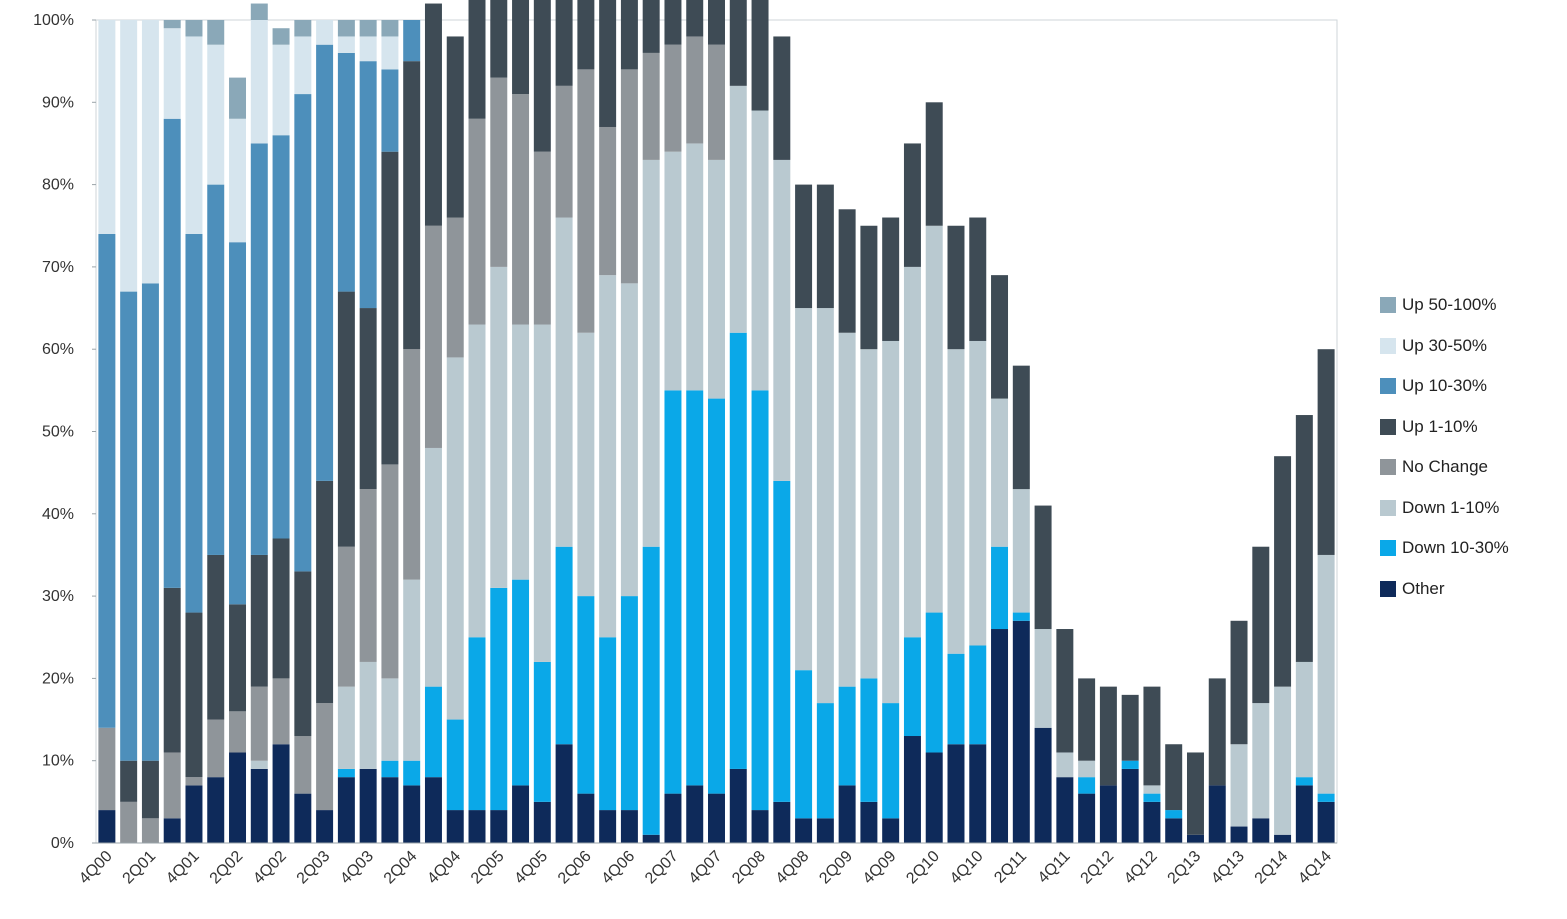 Image resolution: width=1567 pixels, height=919 pixels. I want to click on x-tick-label: 2Q08, so click(749, 868).